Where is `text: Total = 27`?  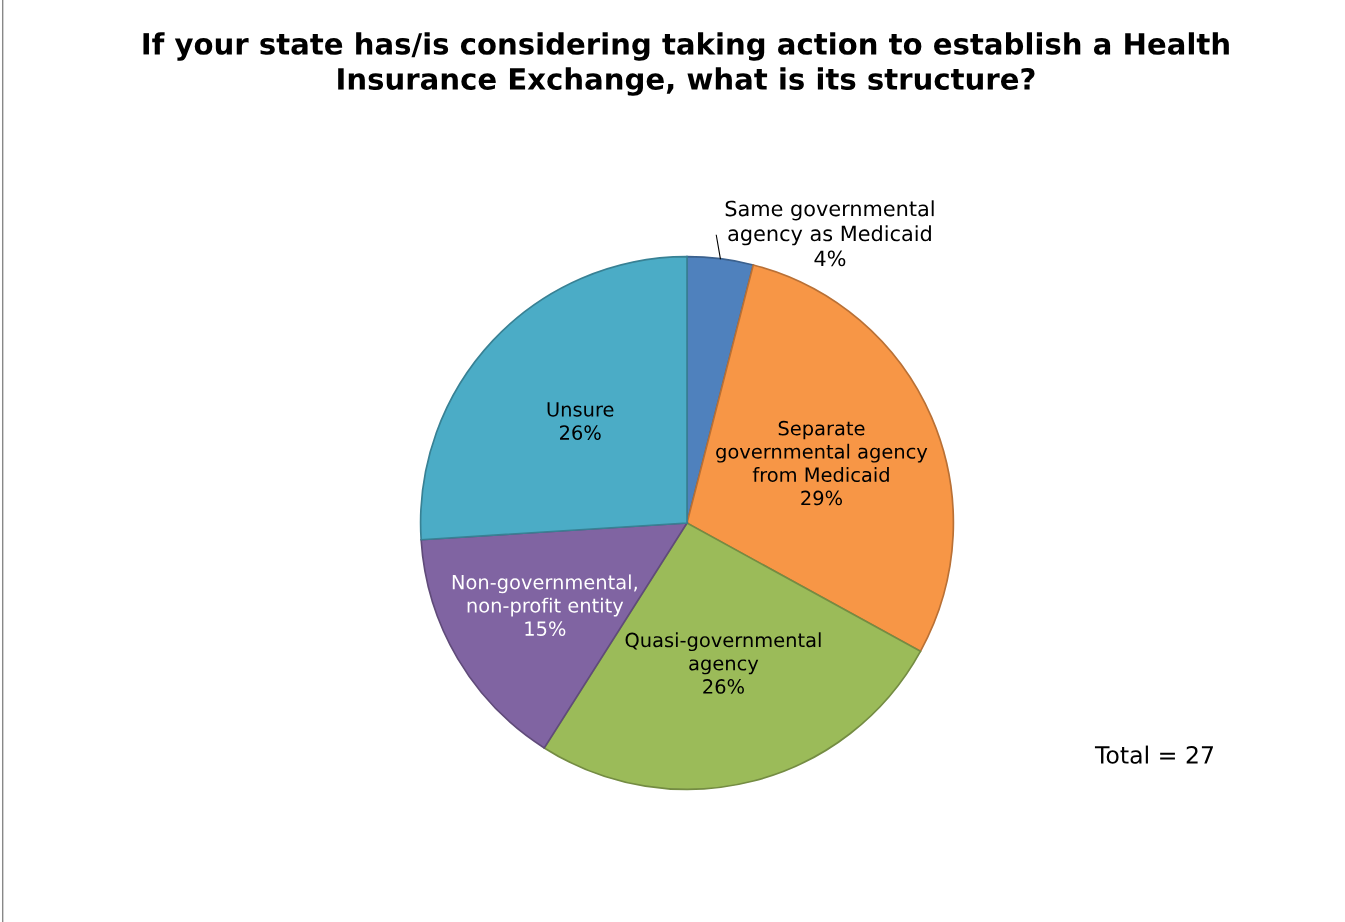
text: Total = 27 is located at coordinates (1153, 754).